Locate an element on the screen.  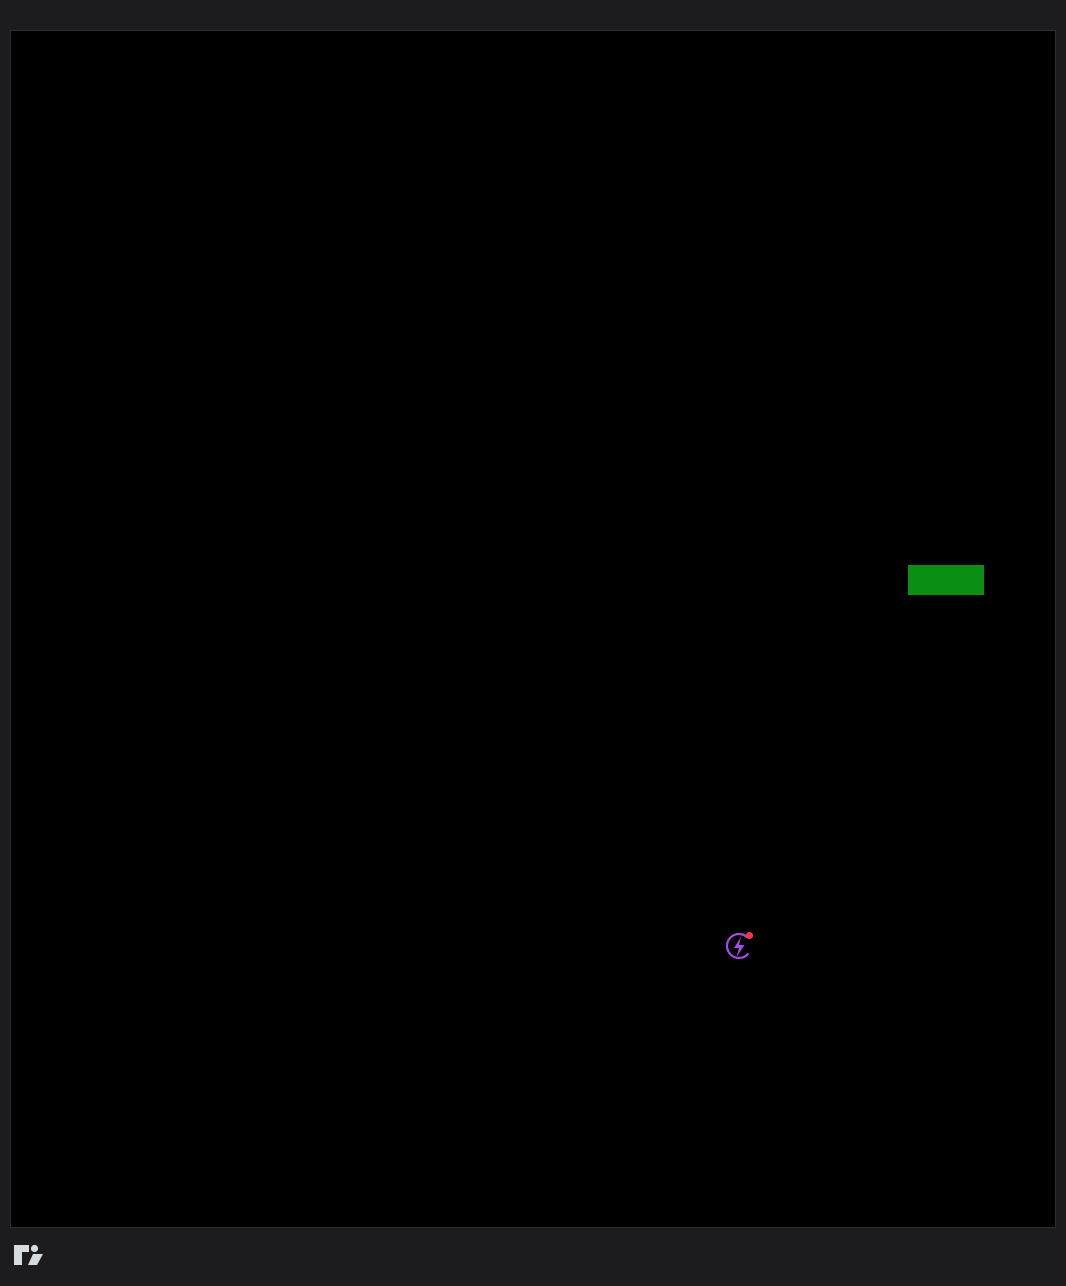
notification-dot is located at coordinates (749, 935).